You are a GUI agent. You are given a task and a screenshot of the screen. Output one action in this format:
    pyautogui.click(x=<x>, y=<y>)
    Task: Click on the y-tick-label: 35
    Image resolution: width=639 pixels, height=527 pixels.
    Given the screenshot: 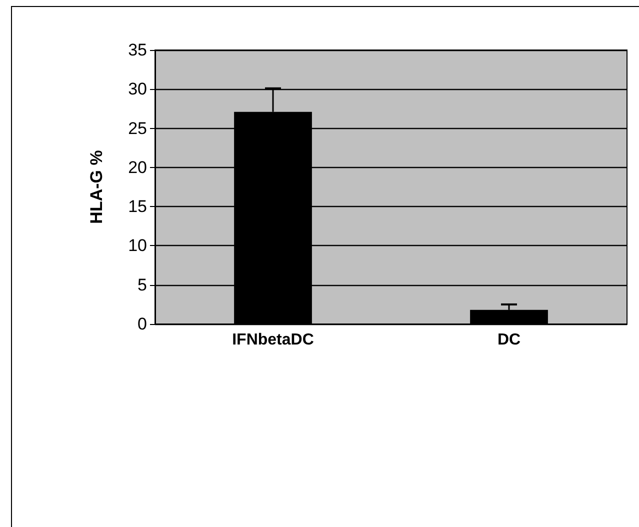 What is the action you would take?
    pyautogui.click(x=137, y=50)
    